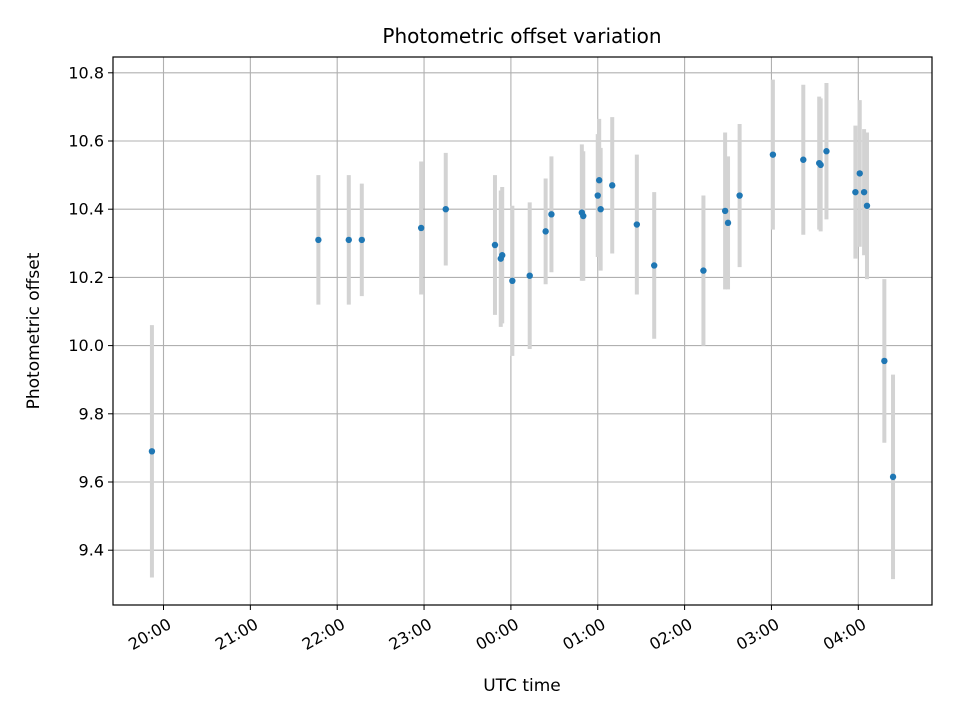 The image size is (960, 720). I want to click on y-tick-label: 9.6, so click(91, 482).